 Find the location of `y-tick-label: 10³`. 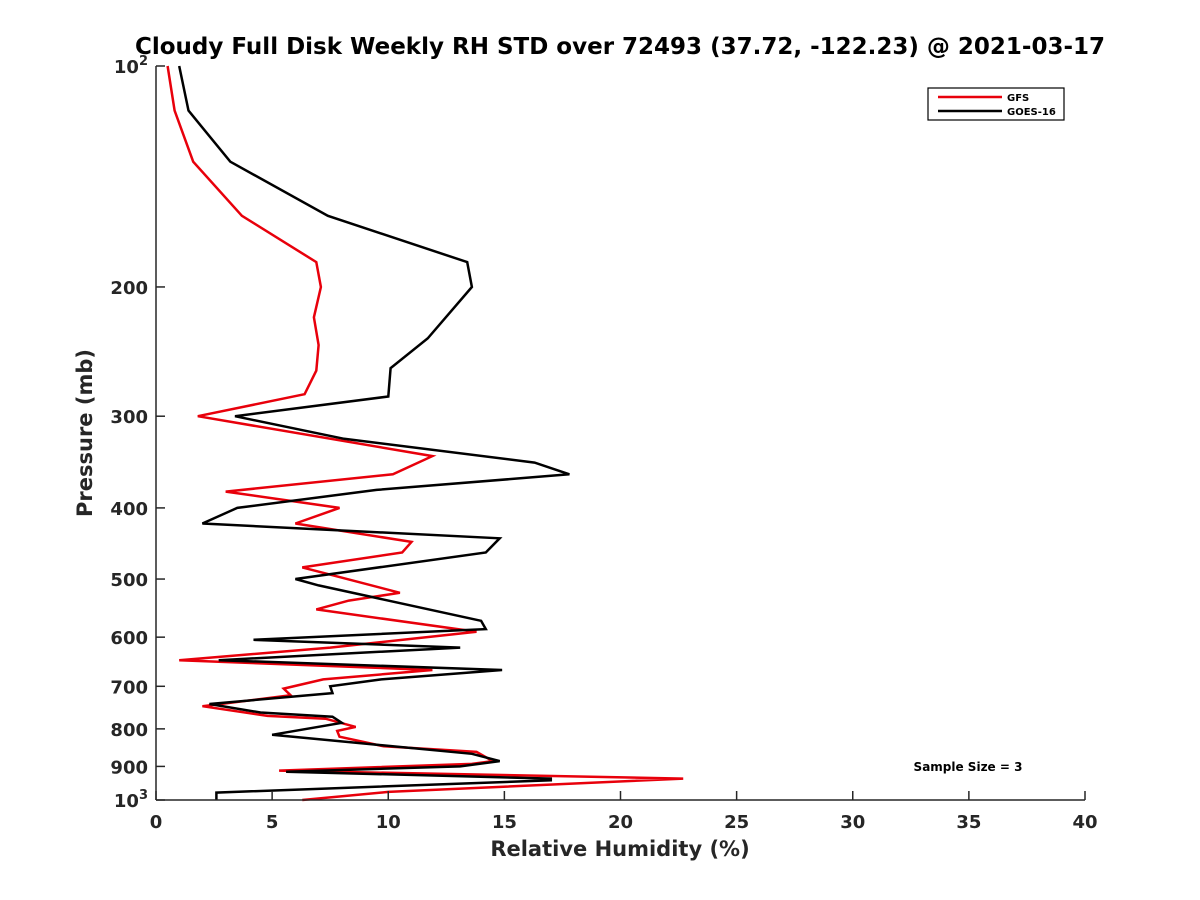

y-tick-label: 10³ is located at coordinates (131, 800).